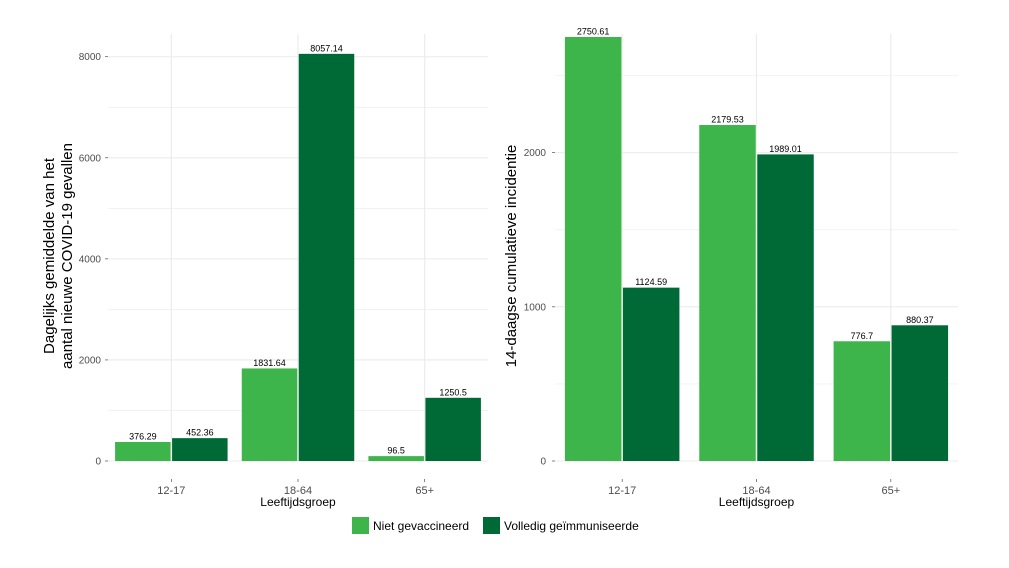 This screenshot has height=568, width=1009. I want to click on legend-label: Volledig geïmmuniseerde, so click(571, 526).